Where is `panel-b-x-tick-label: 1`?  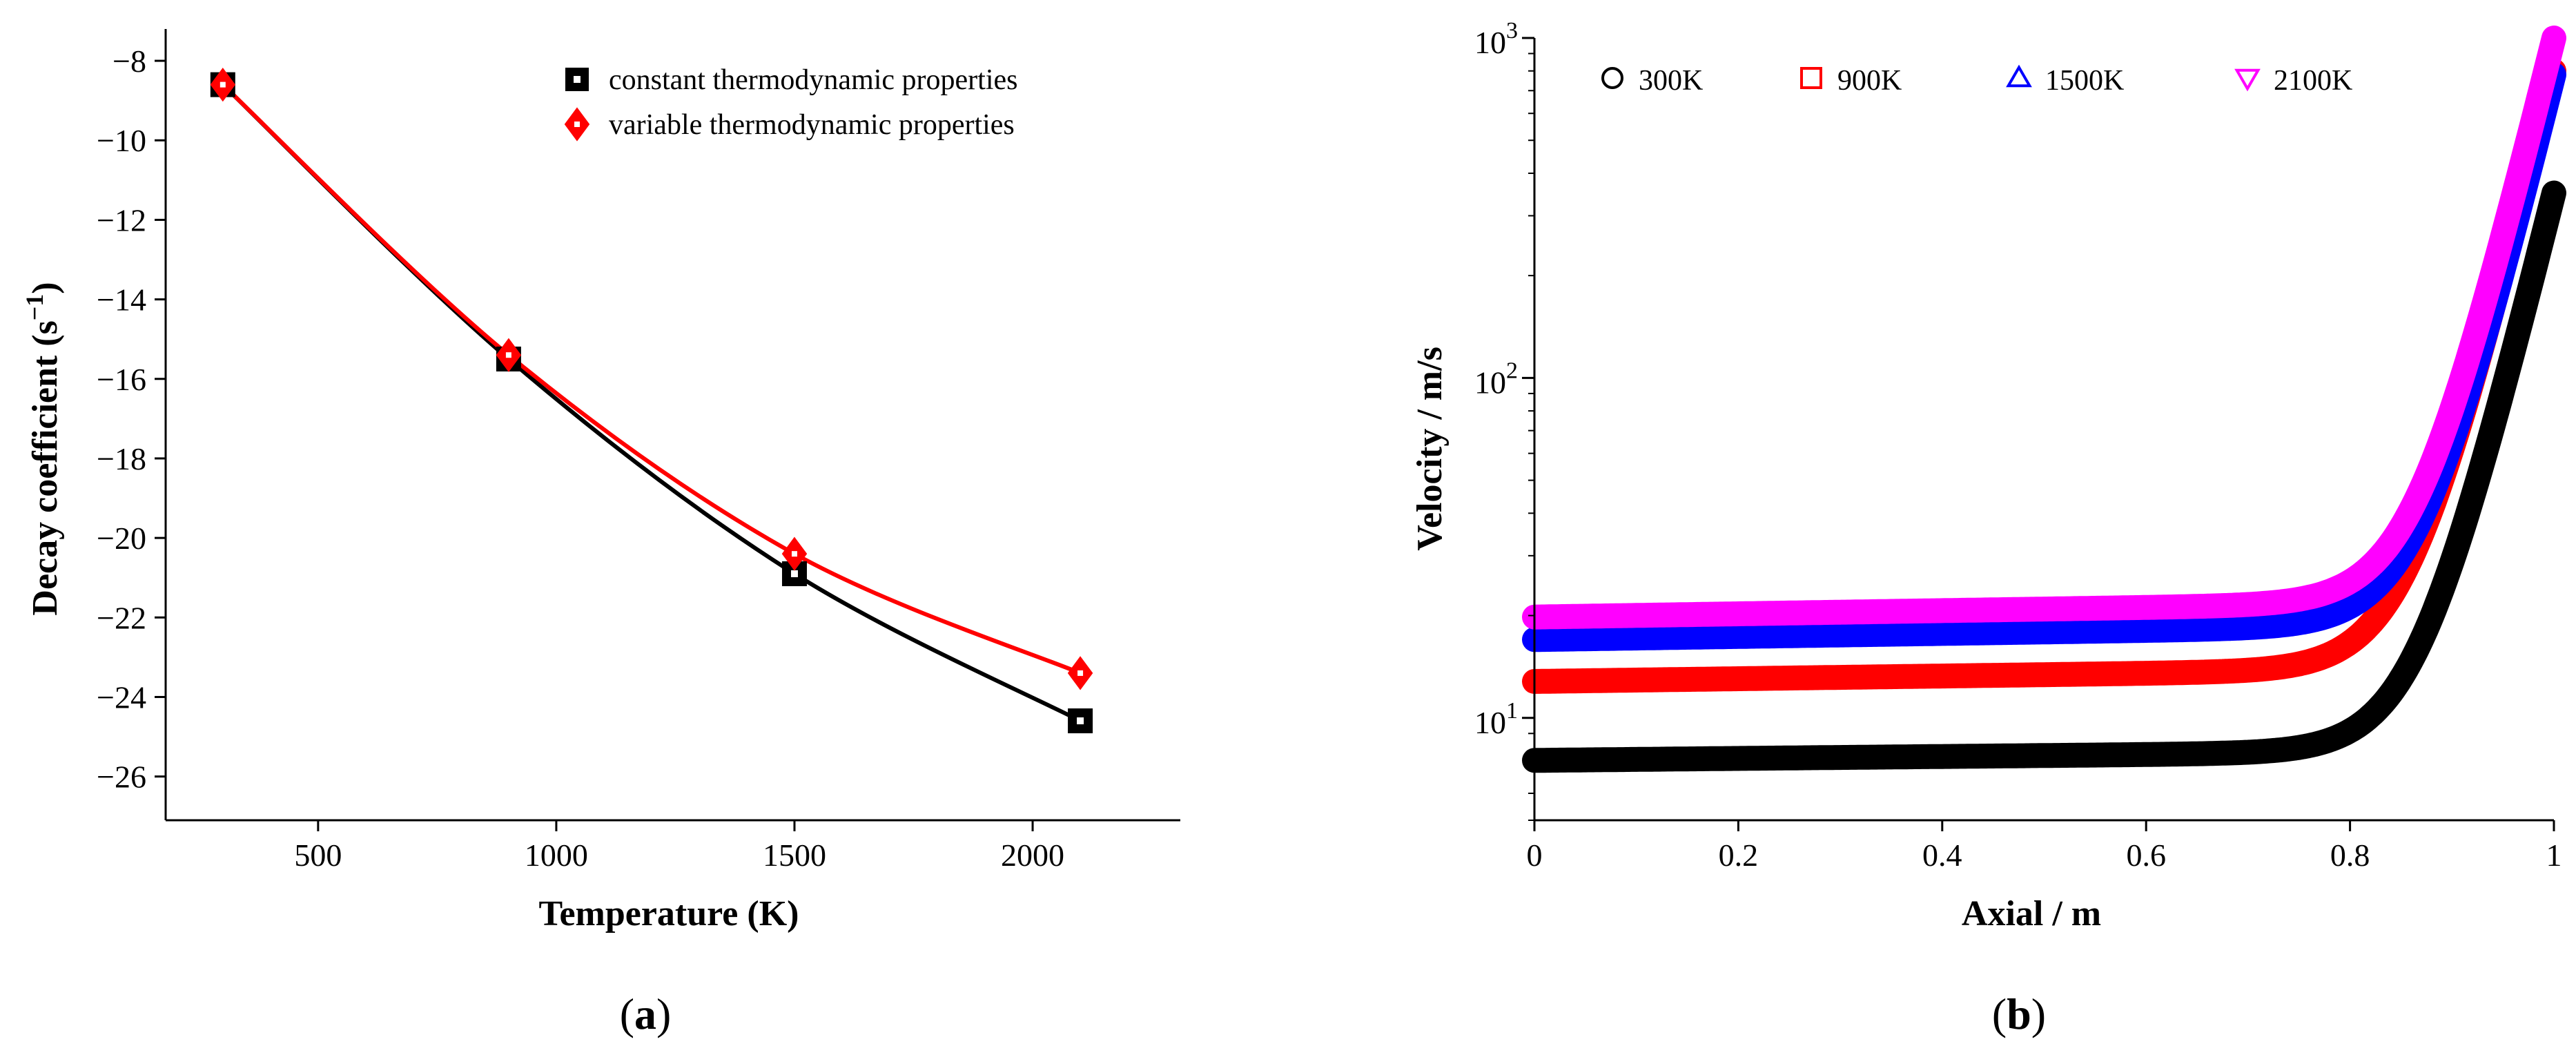
panel-b-x-tick-label: 1 is located at coordinates (2554, 856).